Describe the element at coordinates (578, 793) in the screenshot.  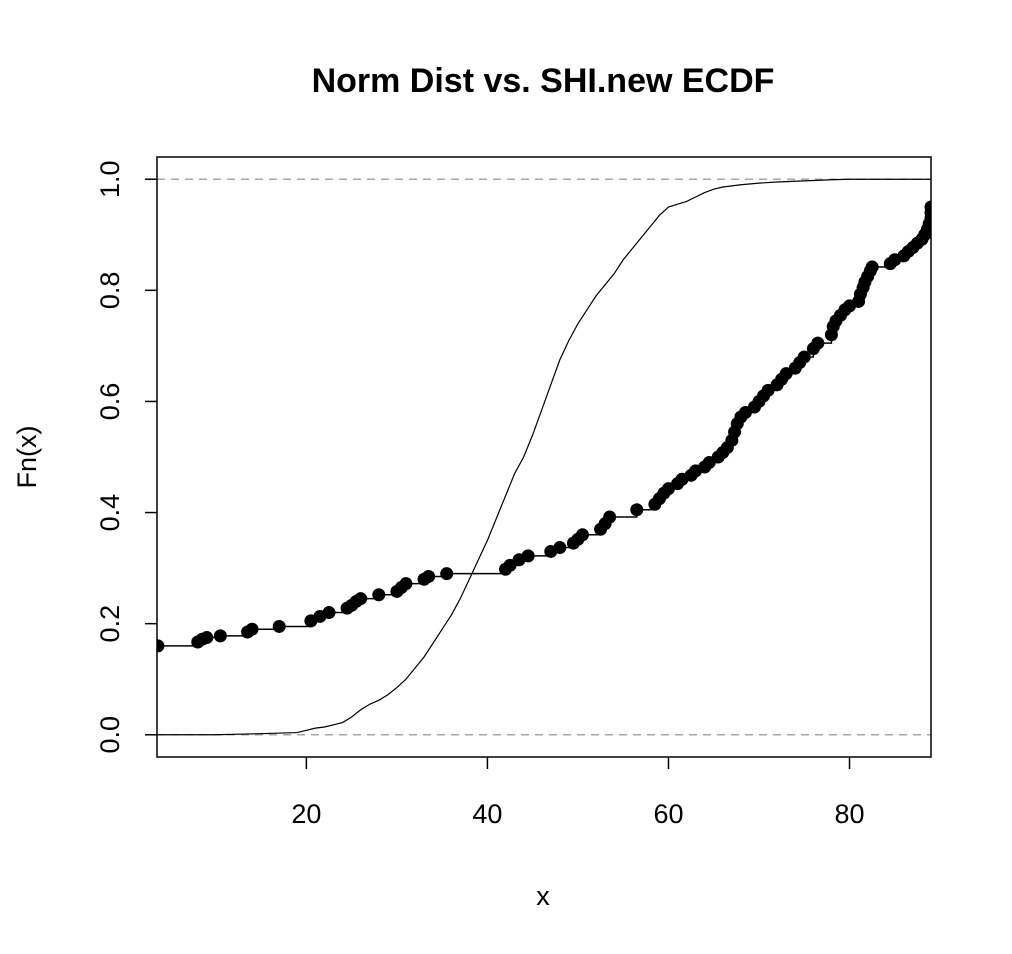
I see `x-axis: 20 40 60 80` at that location.